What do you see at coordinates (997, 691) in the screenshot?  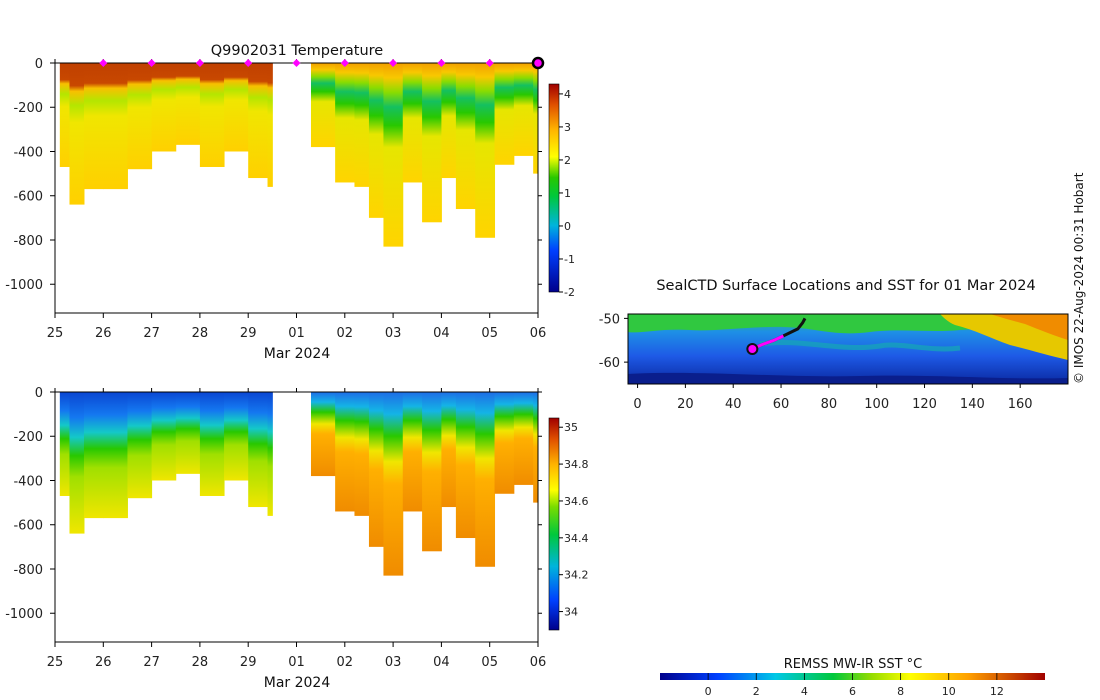 I see `sst-colorbar-tick-label: 12` at bounding box center [997, 691].